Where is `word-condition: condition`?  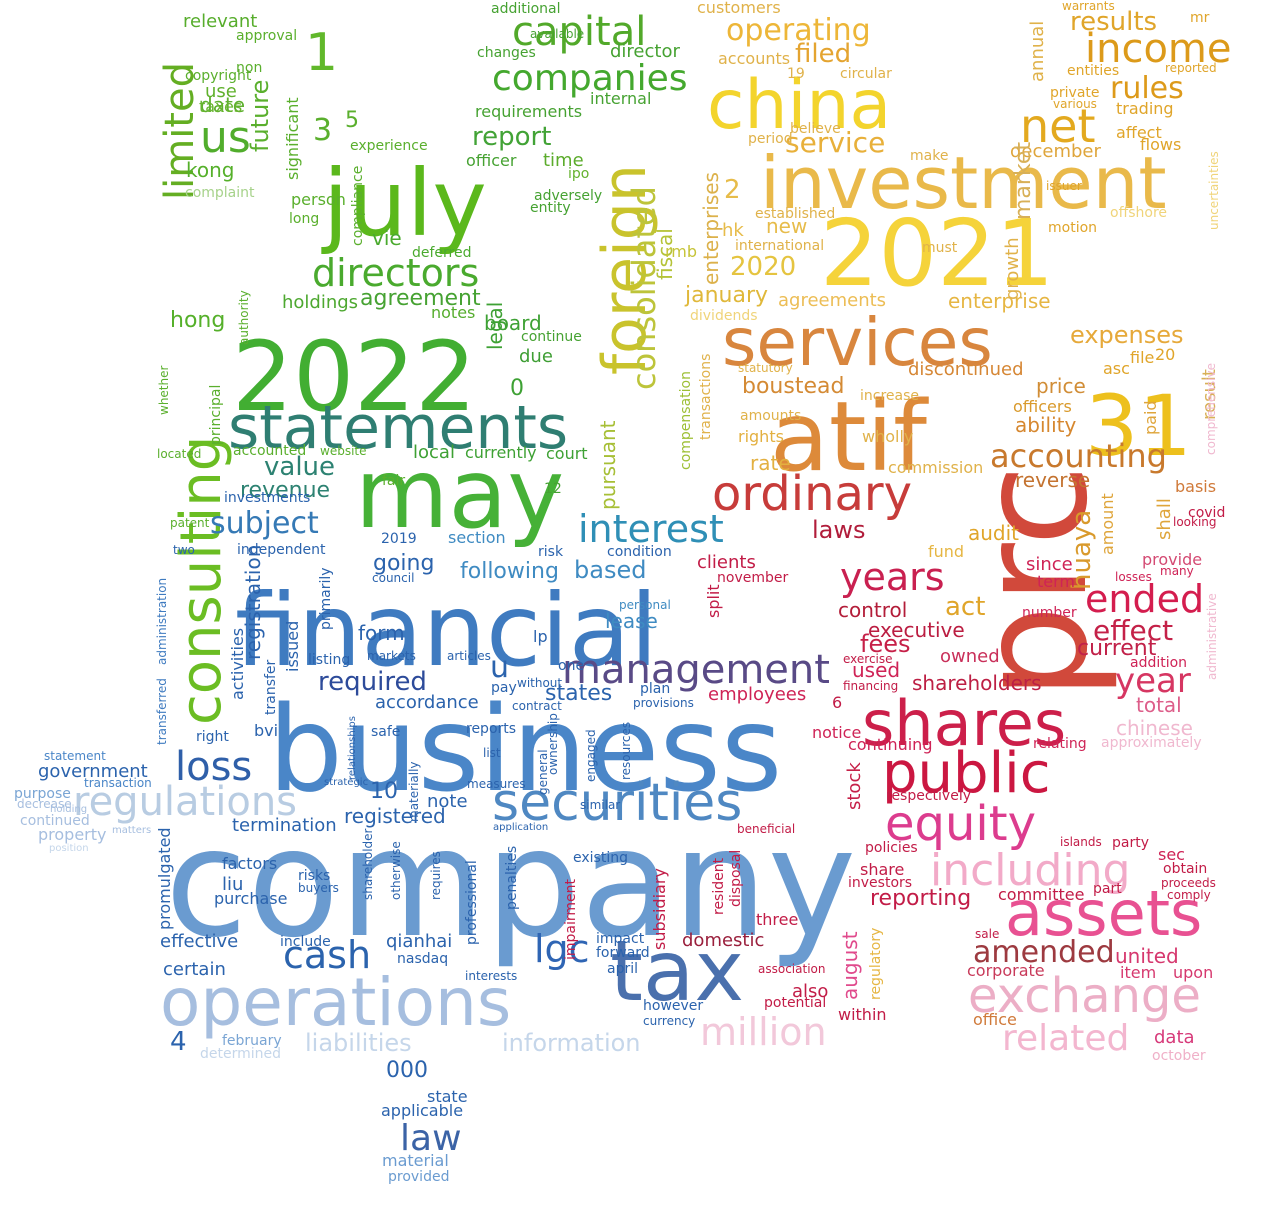
word-condition: condition is located at coordinates (639, 552).